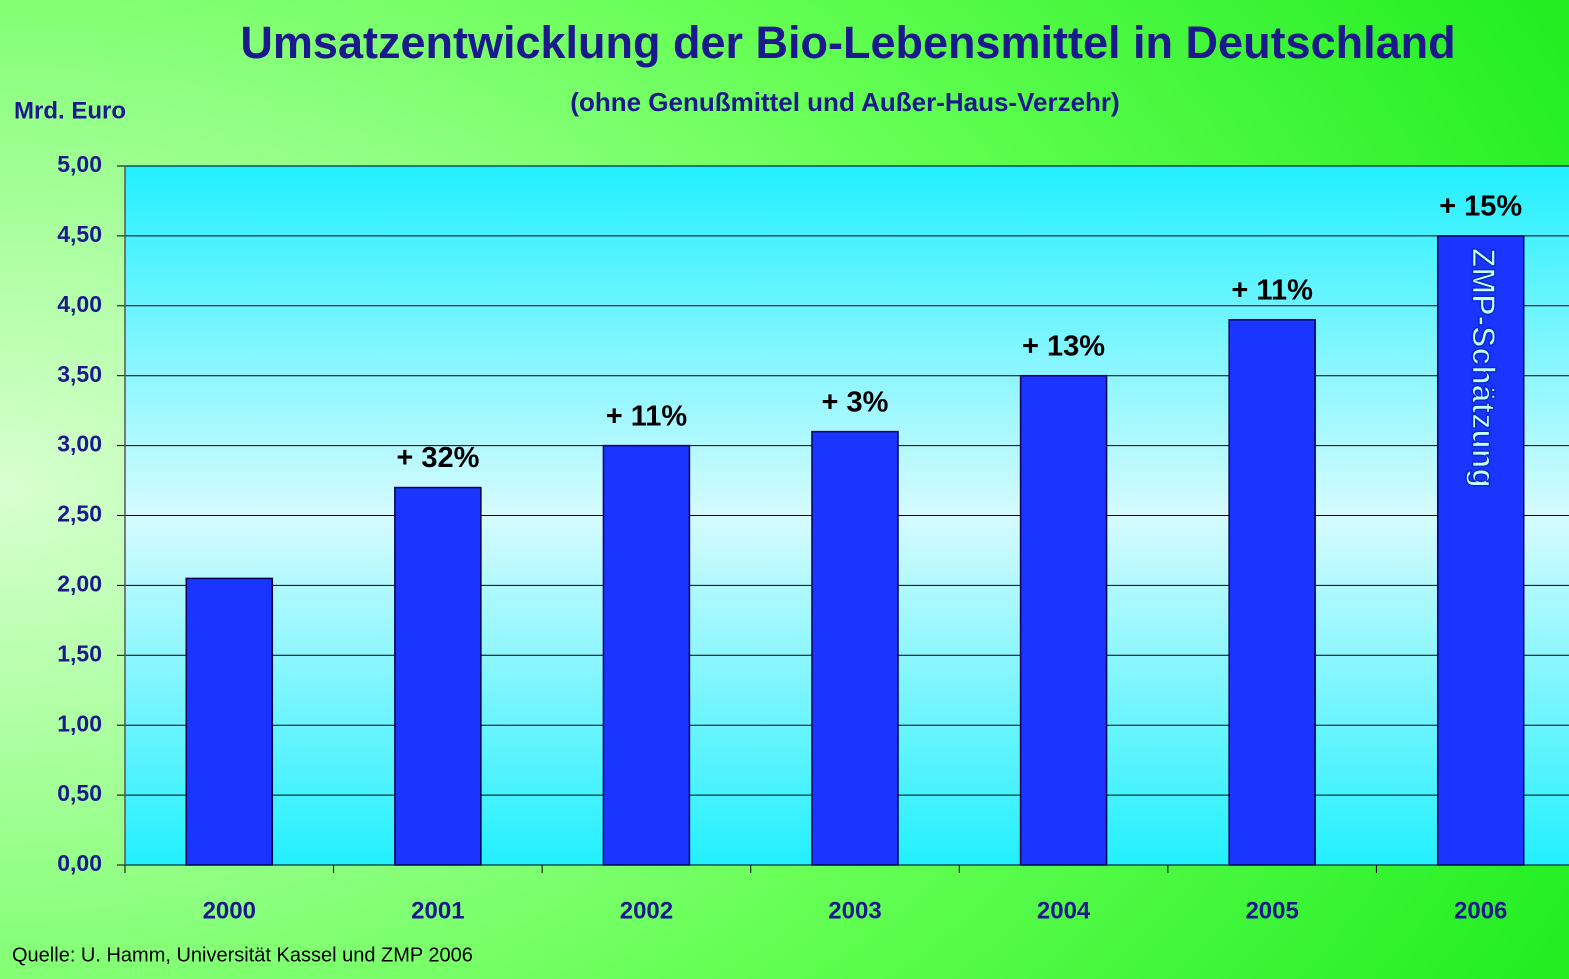 The height and width of the screenshot is (979, 1569). Describe the element at coordinates (79, 583) in the screenshot. I see `y-tick-label: 2,00` at that location.